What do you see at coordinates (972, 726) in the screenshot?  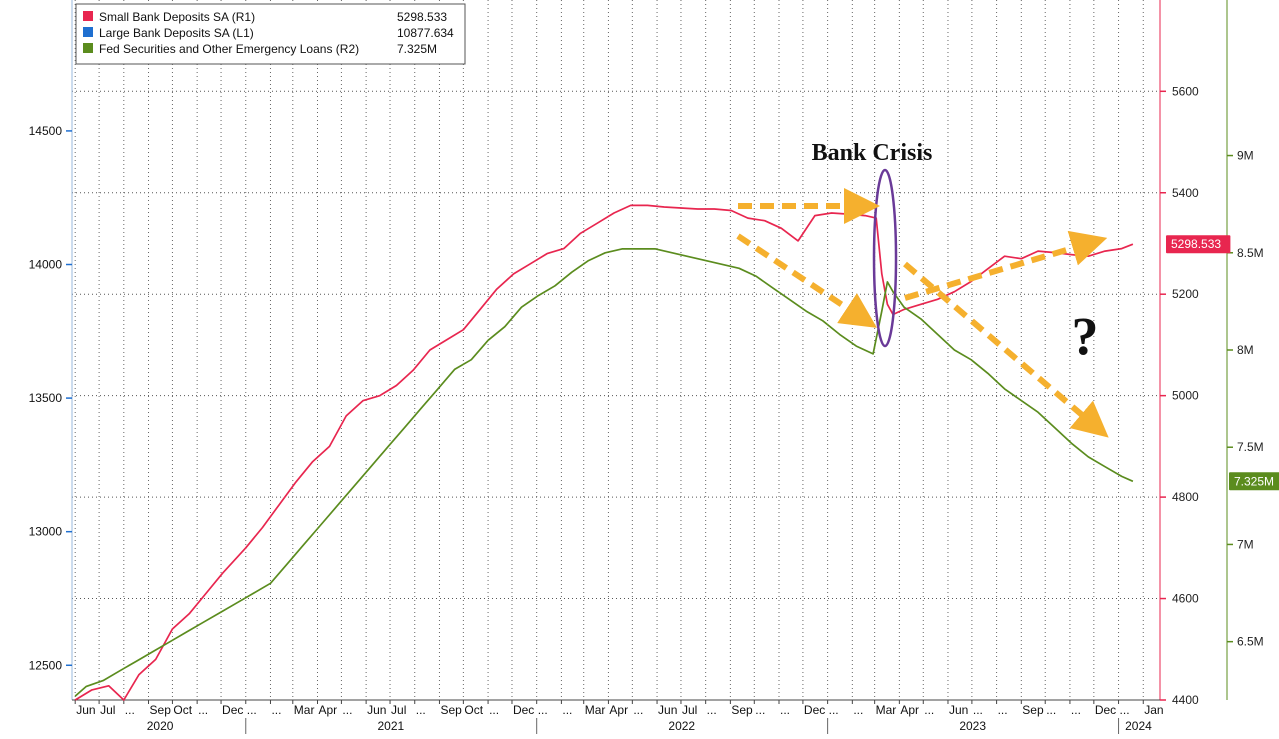 I see `x-year-label: 2023` at bounding box center [972, 726].